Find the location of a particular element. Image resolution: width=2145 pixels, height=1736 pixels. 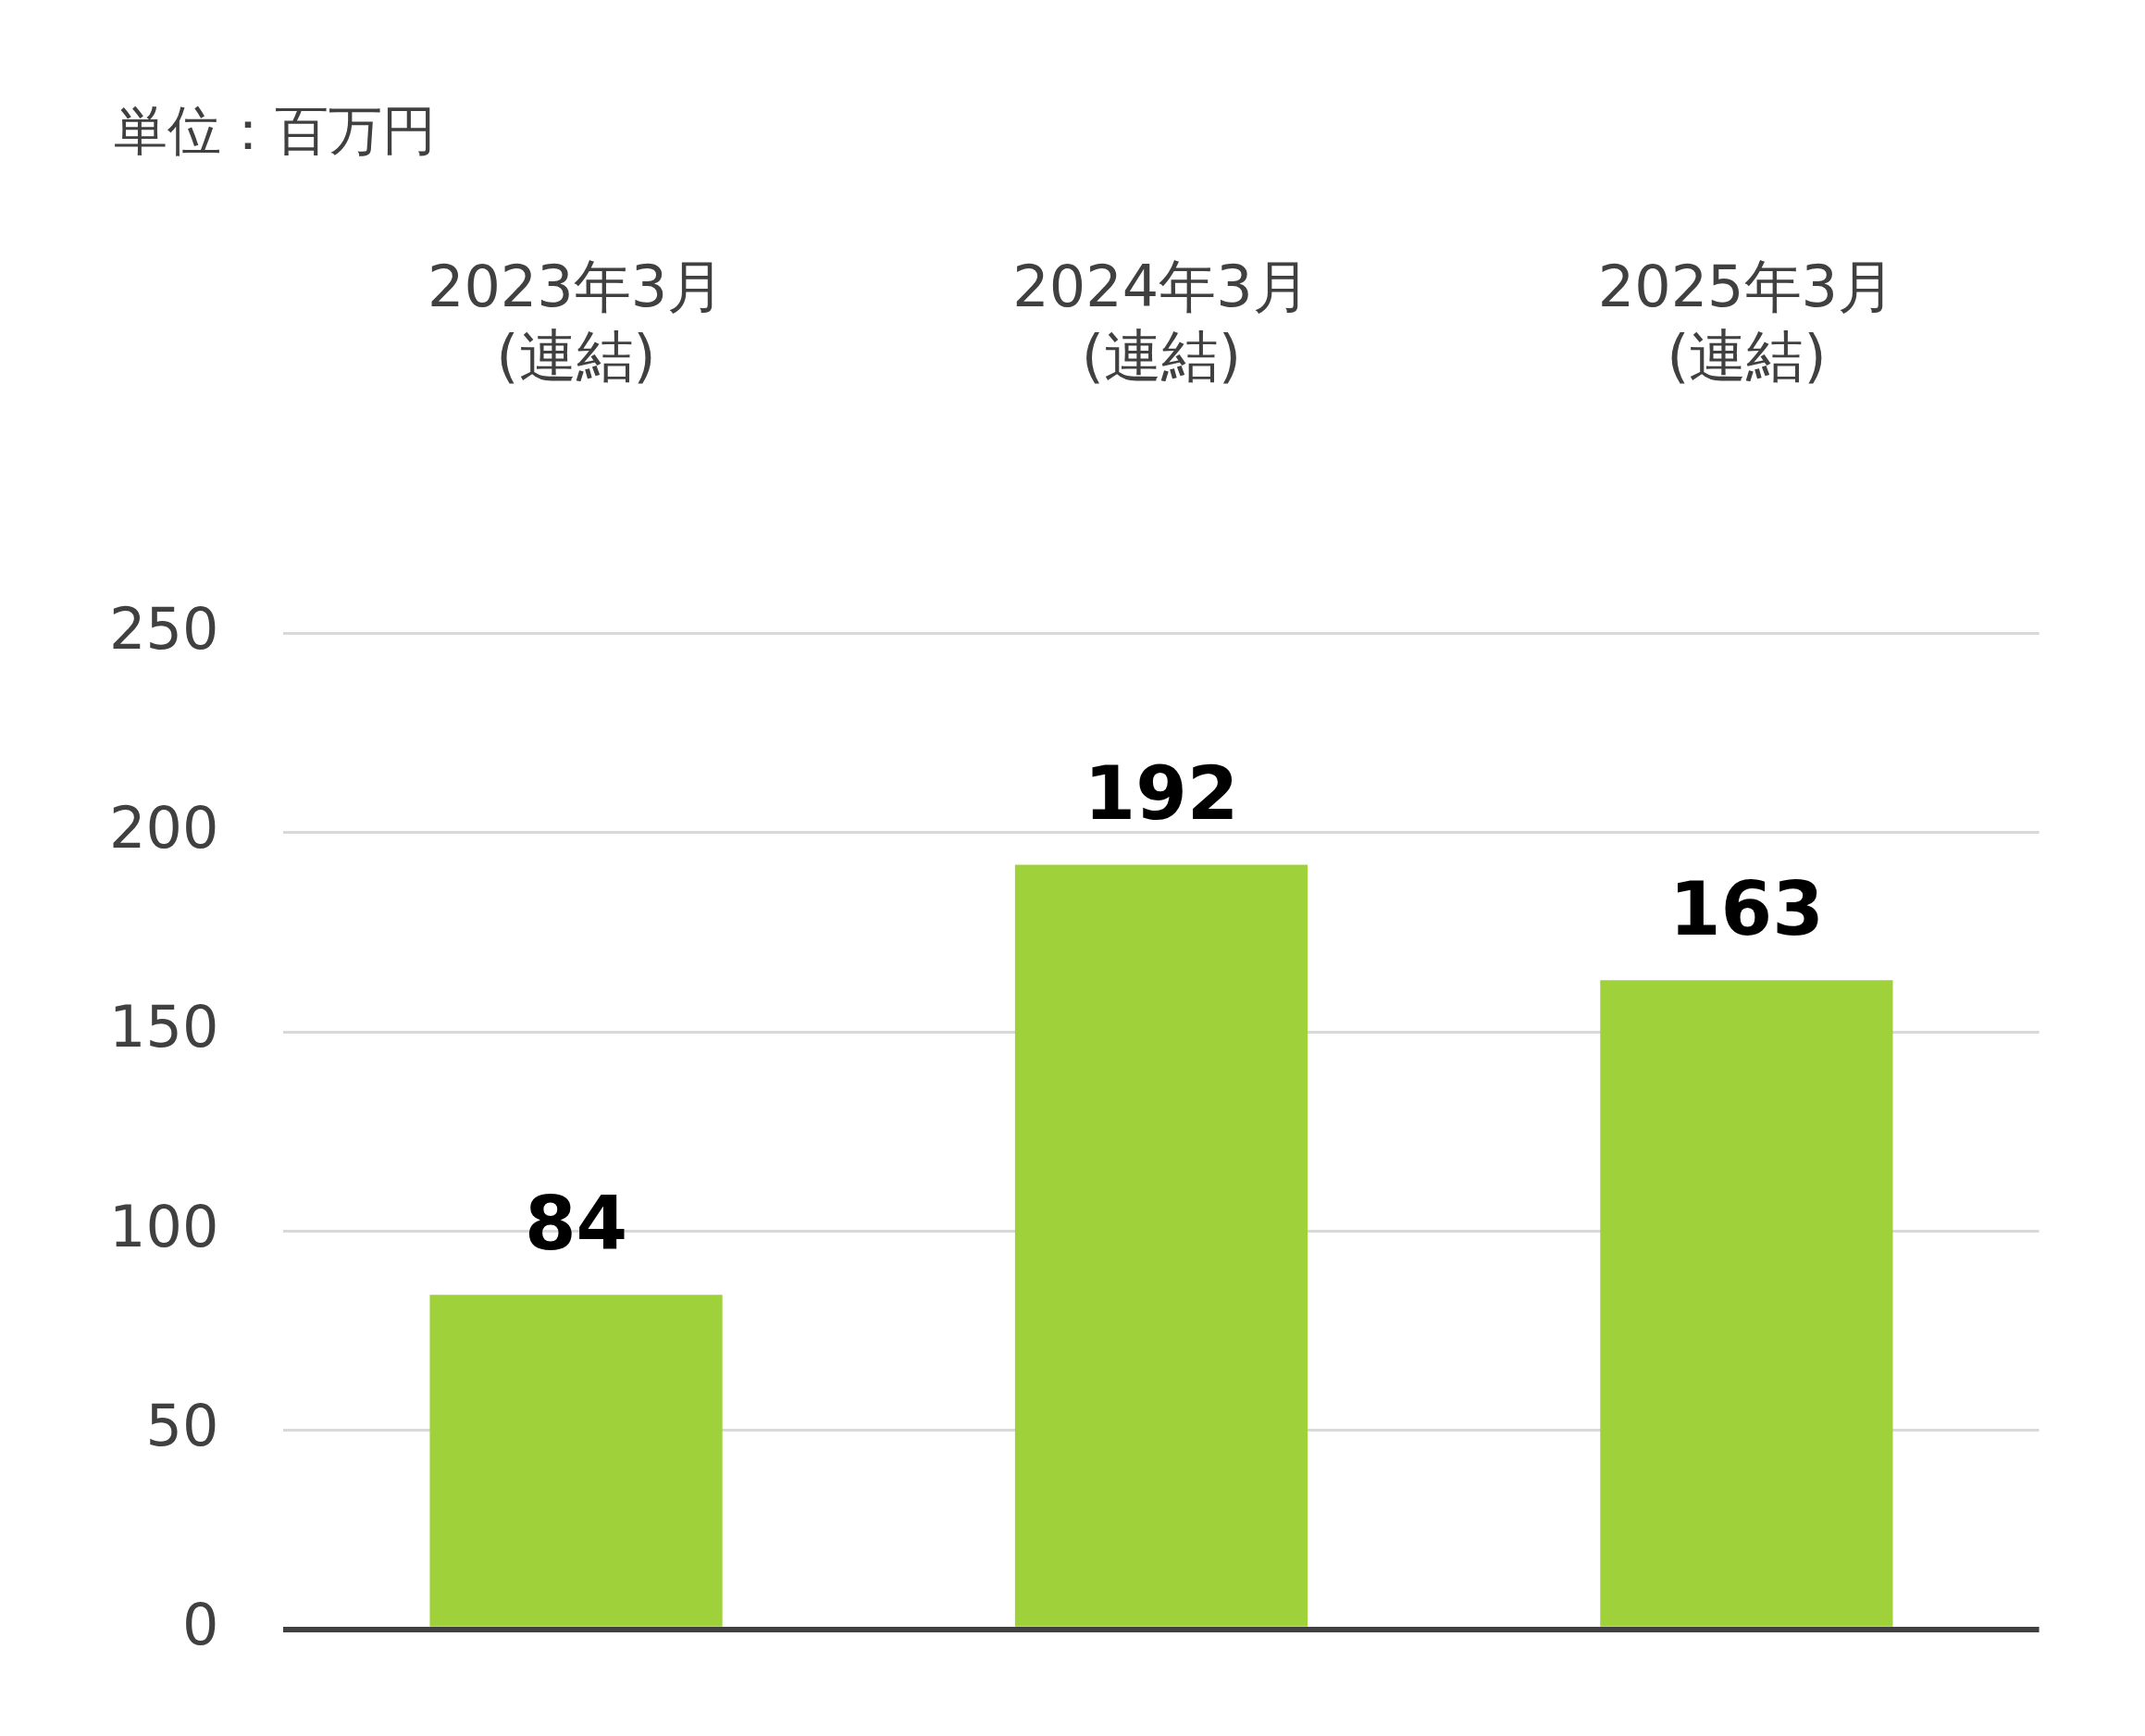

y-tick-label: 150 is located at coordinates (164, 1027).